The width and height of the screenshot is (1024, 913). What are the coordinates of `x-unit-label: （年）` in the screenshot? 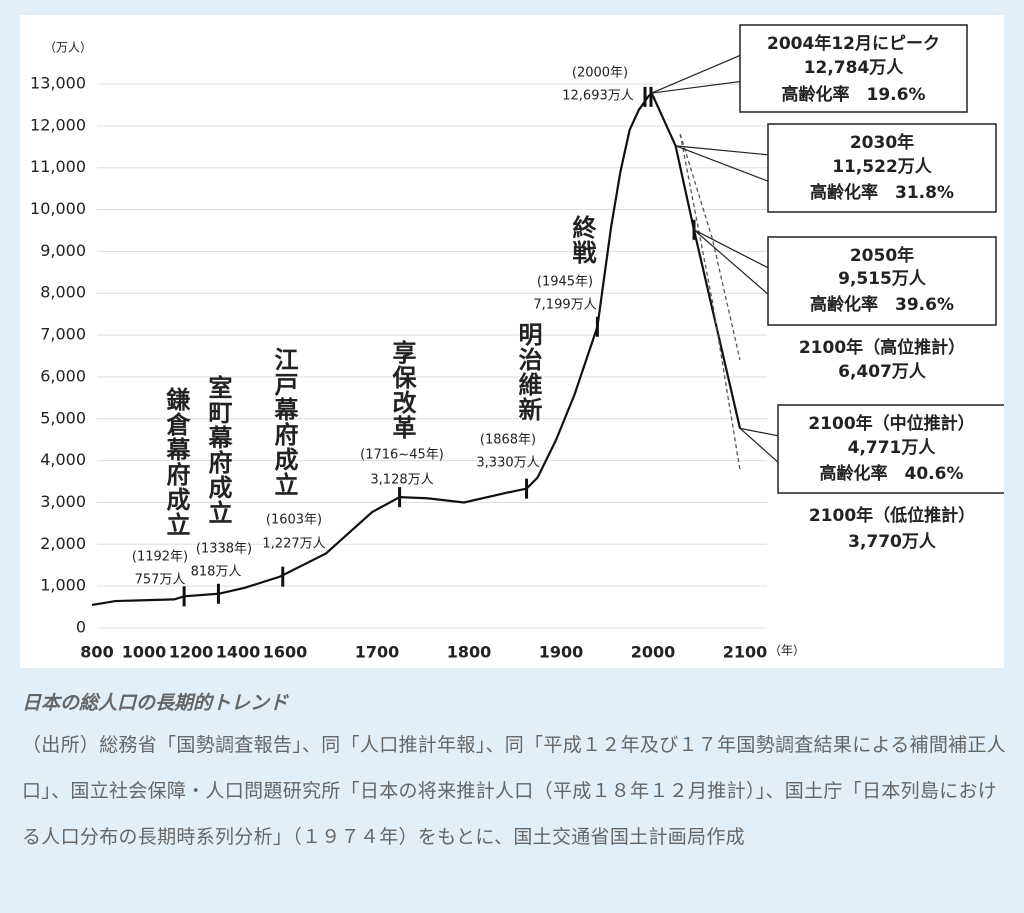 It's located at (787, 651).